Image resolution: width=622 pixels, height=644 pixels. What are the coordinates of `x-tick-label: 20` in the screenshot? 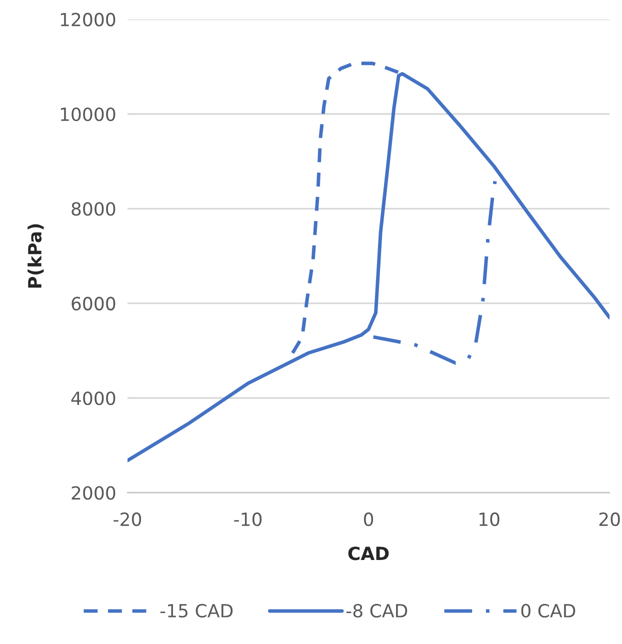 It's located at (609, 519).